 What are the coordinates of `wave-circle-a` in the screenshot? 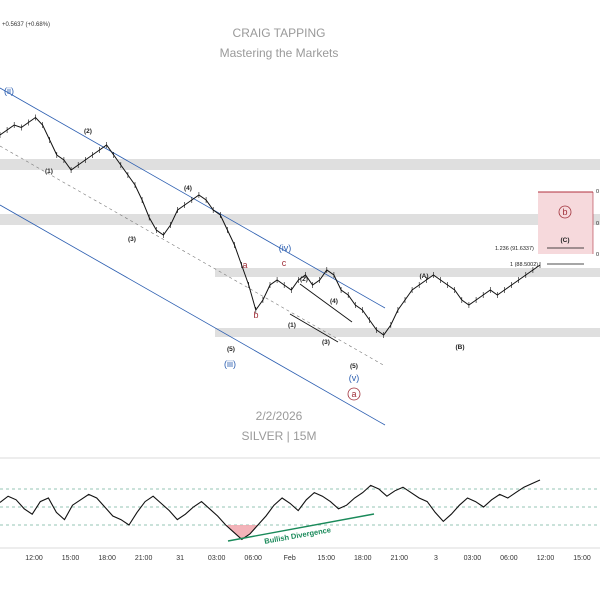 It's located at (354, 394).